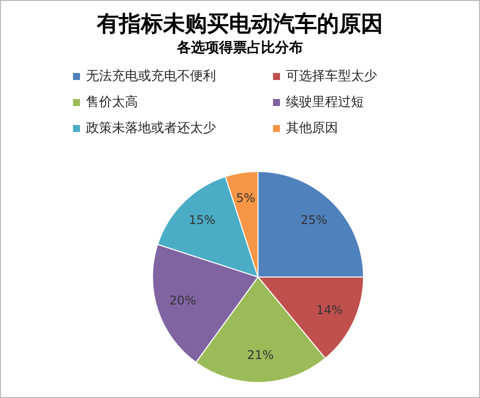 The image size is (480, 398). Describe the element at coordinates (112, 102) in the screenshot. I see `legend-label: 售价太高` at that location.